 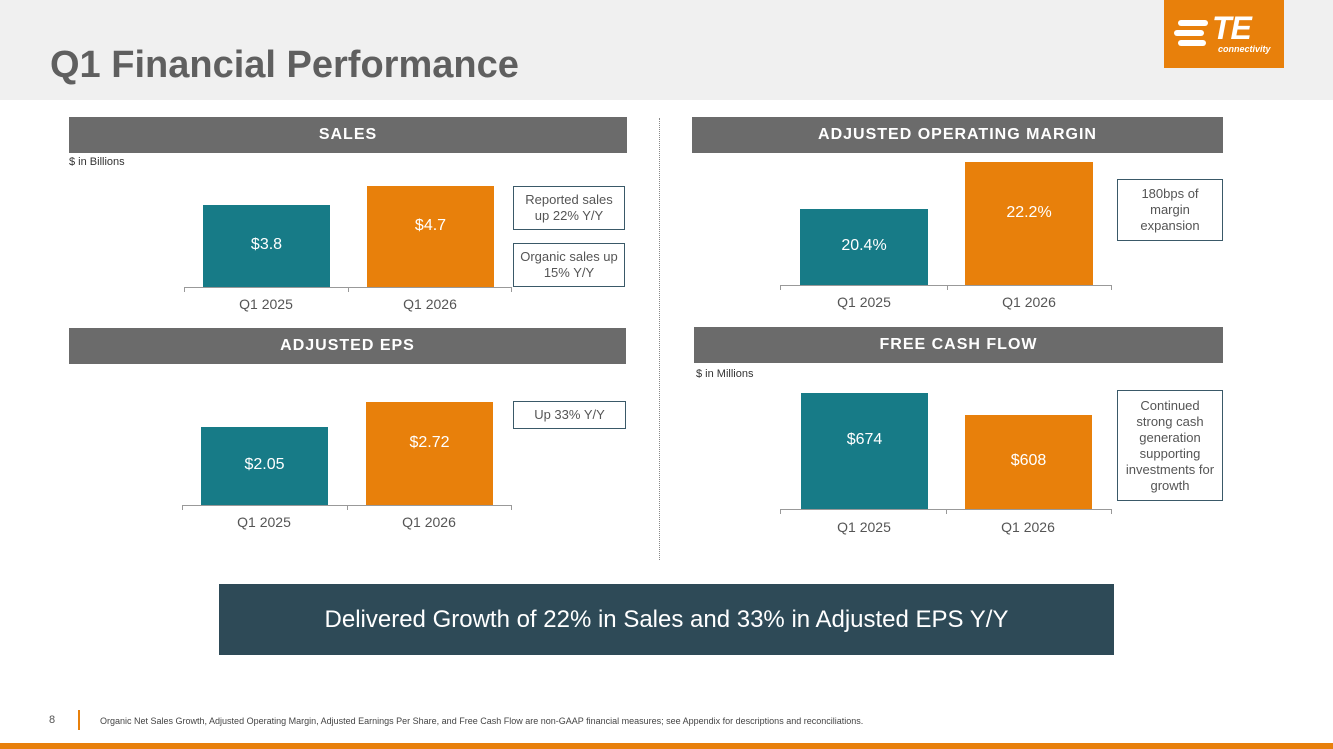 What do you see at coordinates (1029, 223) in the screenshot?
I see `margin-bar-q1-2026: 22.2%` at bounding box center [1029, 223].